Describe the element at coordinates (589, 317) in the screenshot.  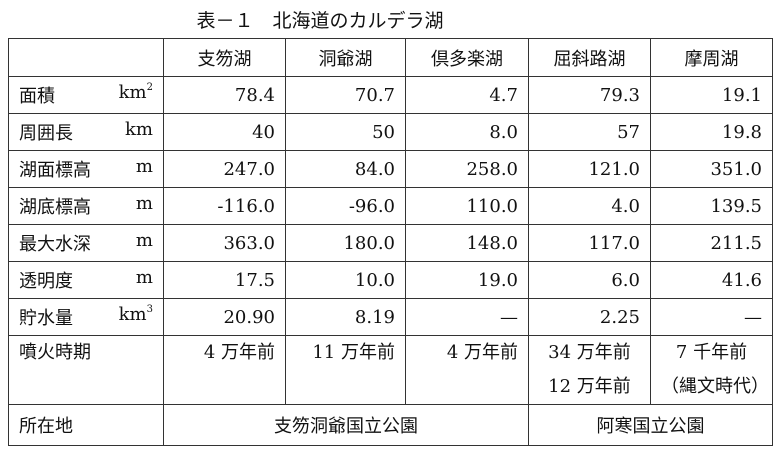
I see `value-cell: 2.25` at that location.